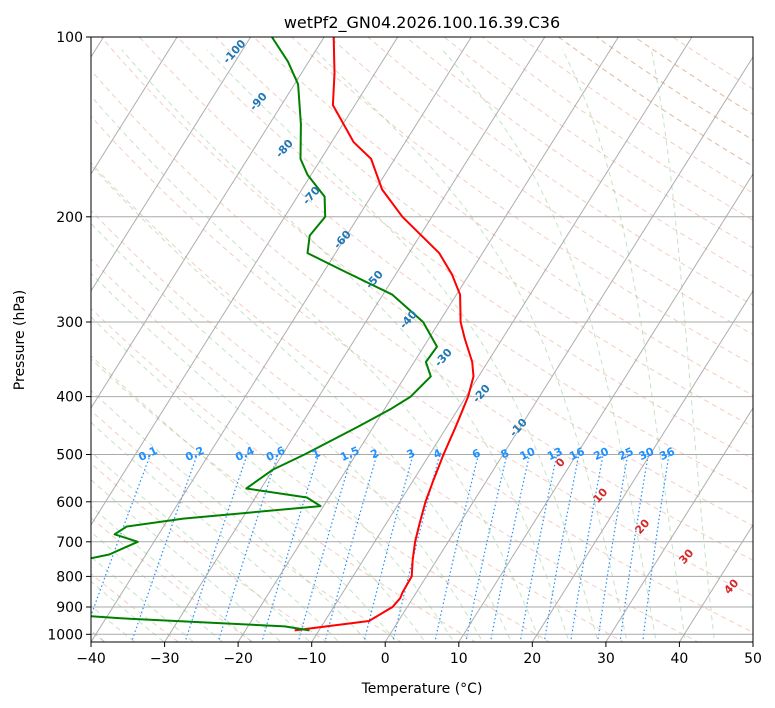 Image resolution: width=775 pixels, height=708 pixels. I want to click on y-tick-label: 400, so click(69, 398).